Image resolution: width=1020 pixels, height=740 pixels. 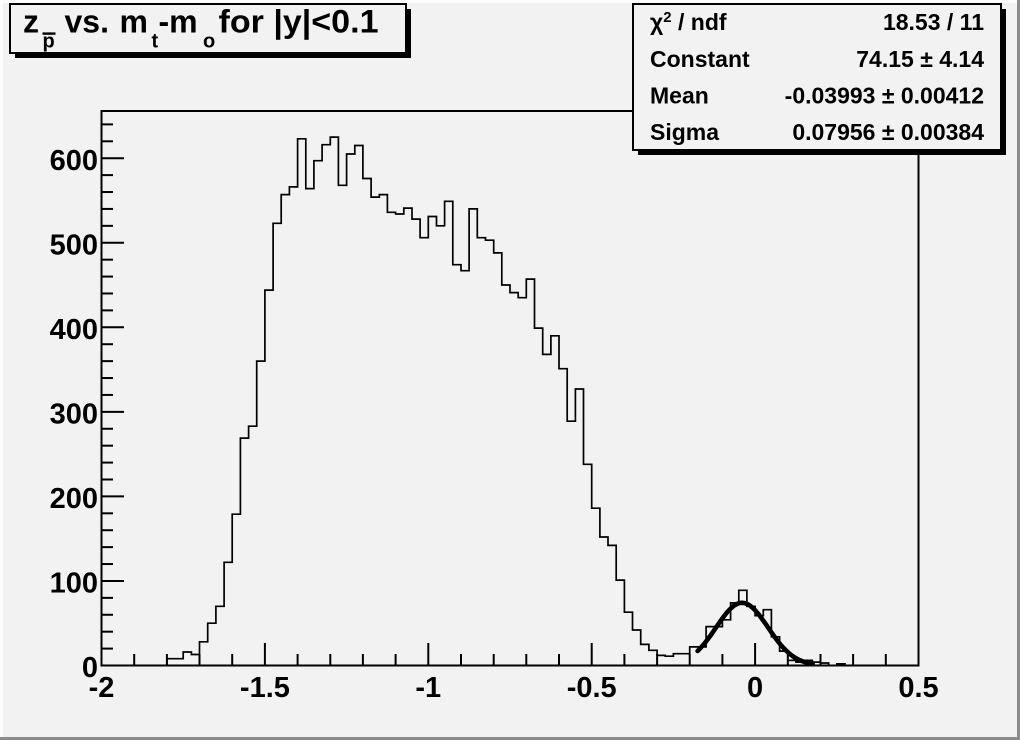 I want to click on svg-text: 0.5, so click(x=918, y=688).